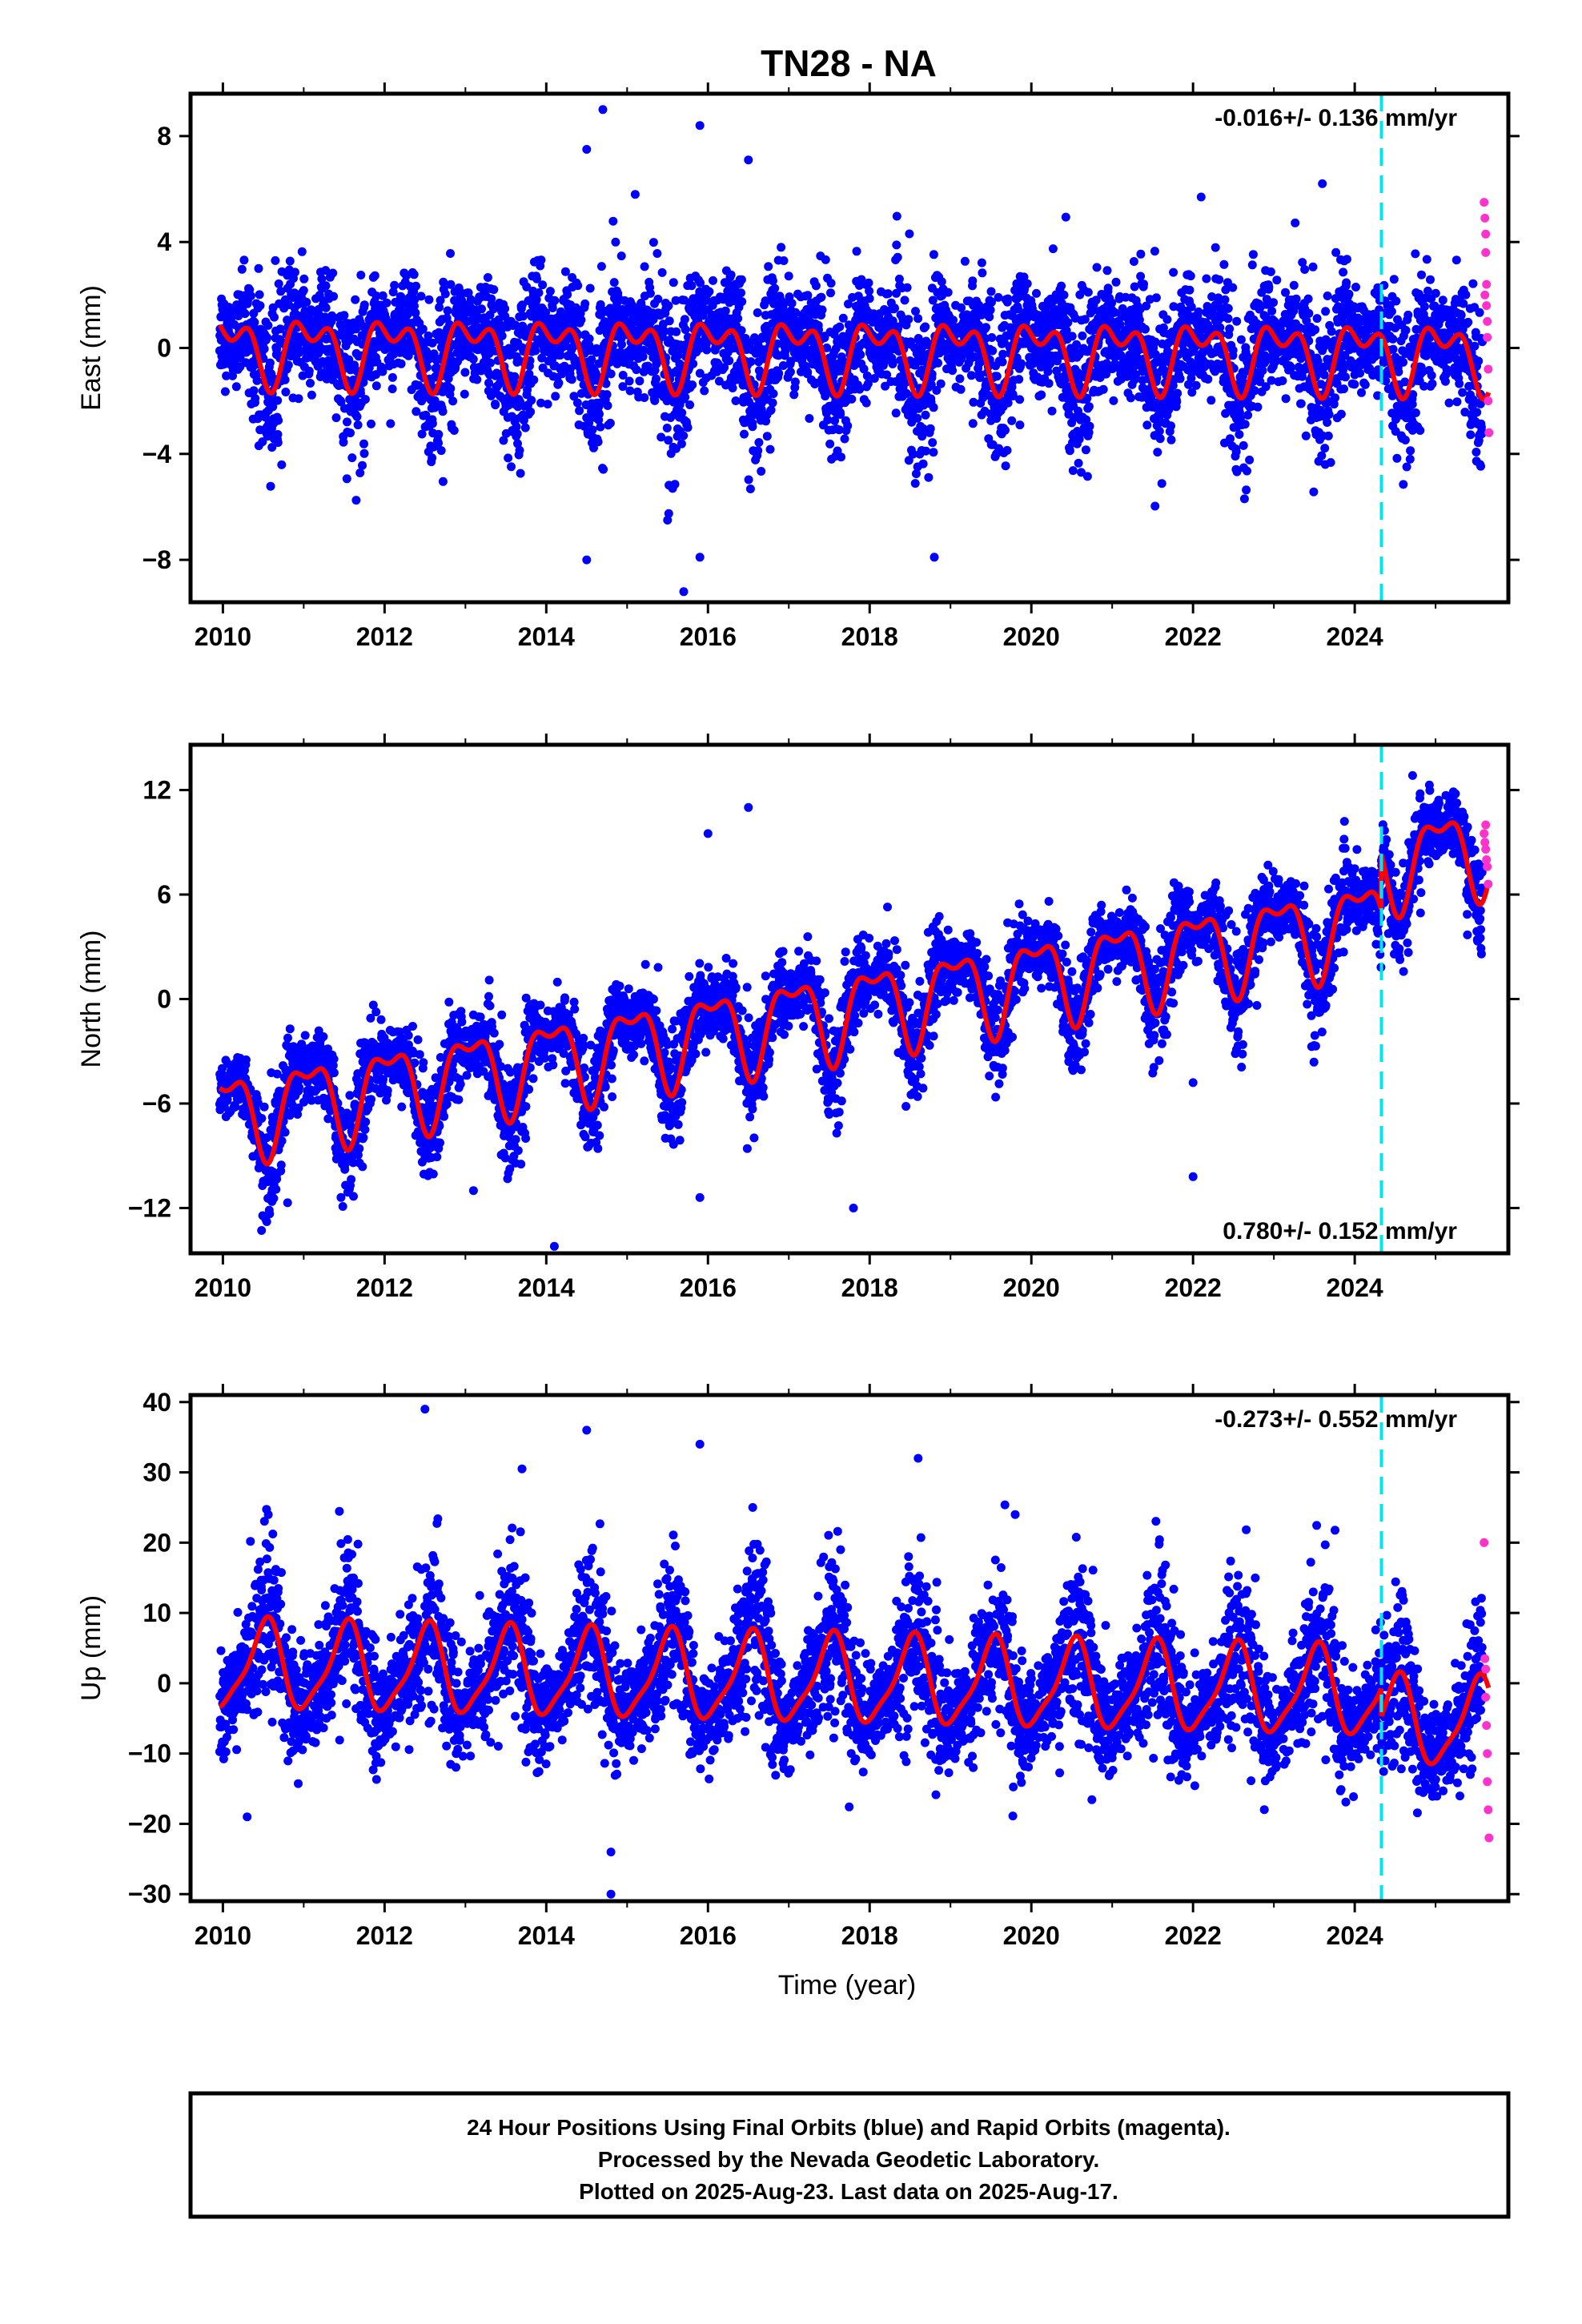 The image size is (1582, 2324). Describe the element at coordinates (547, 636) in the screenshot. I see `x-tick-label: 2014` at that location.